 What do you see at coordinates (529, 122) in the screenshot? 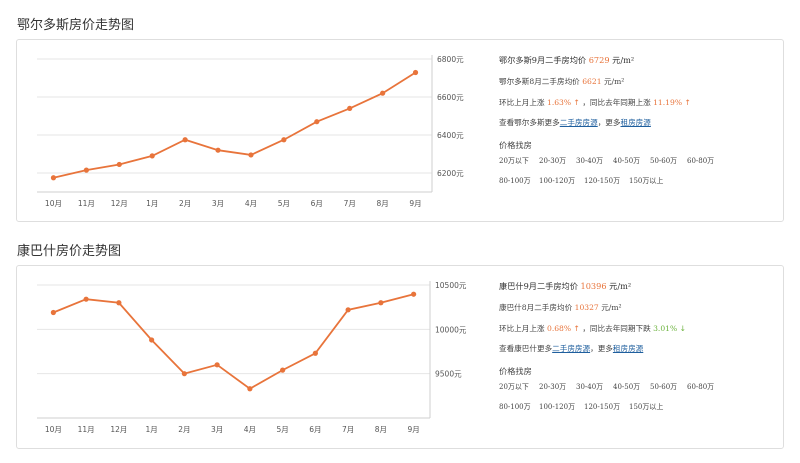
I see `more-prefix: 查看鄂尔多斯更多` at bounding box center [529, 122].